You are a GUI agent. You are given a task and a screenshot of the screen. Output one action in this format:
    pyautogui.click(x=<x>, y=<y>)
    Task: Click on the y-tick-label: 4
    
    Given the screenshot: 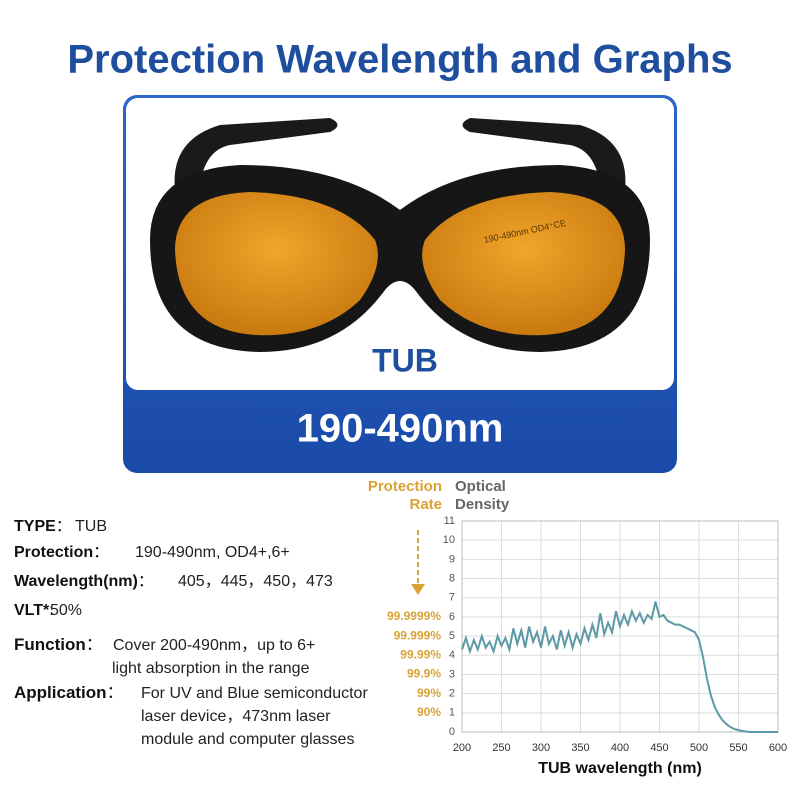 What is the action you would take?
    pyautogui.click(x=452, y=655)
    